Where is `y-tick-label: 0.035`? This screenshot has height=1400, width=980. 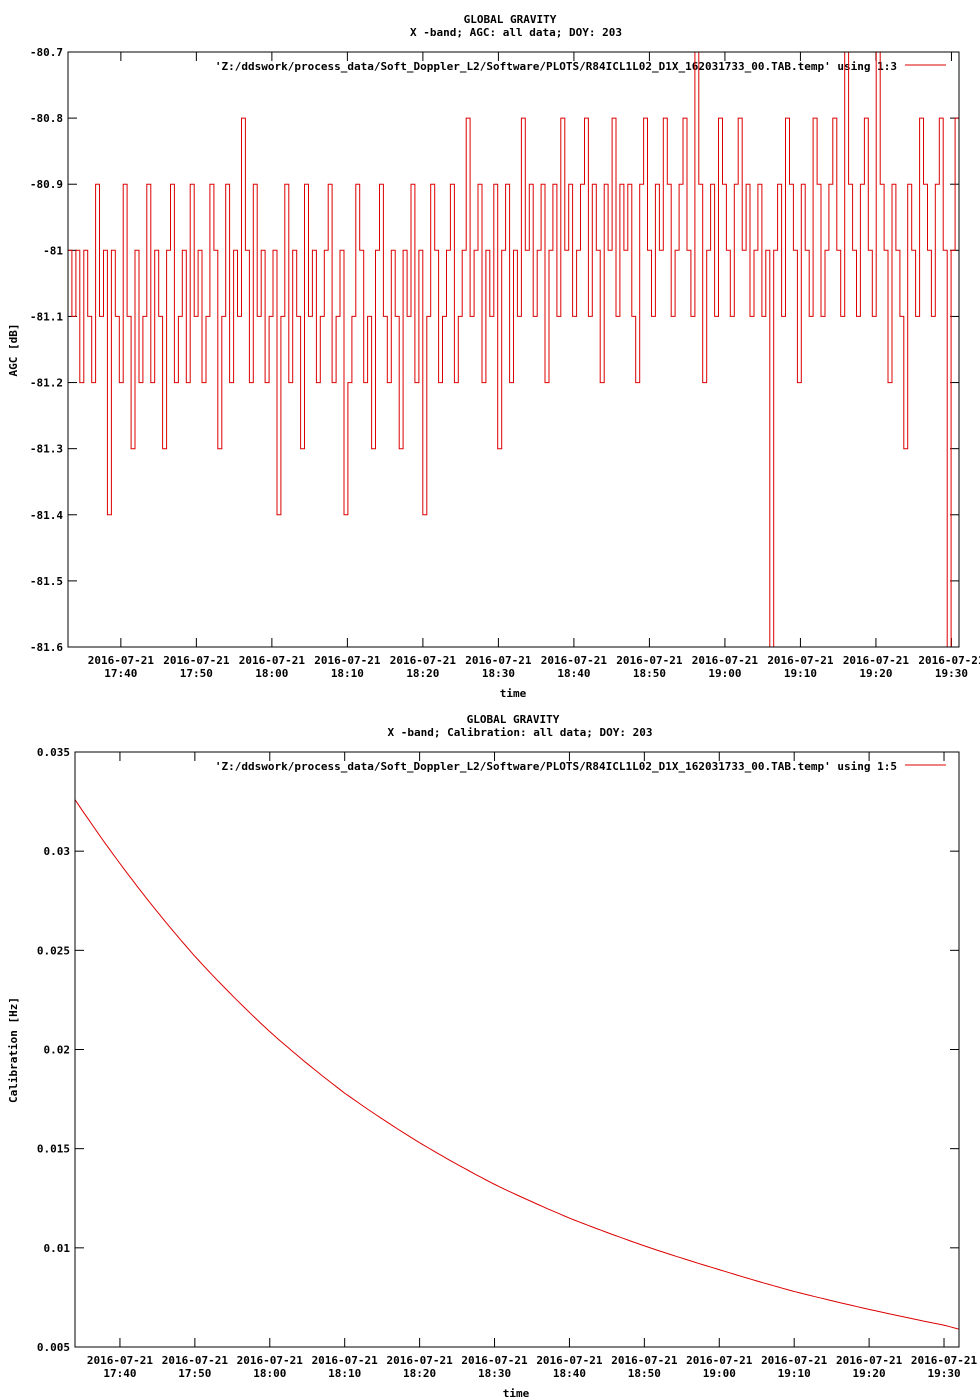
y-tick-label: 0.035 is located at coordinates (53, 752).